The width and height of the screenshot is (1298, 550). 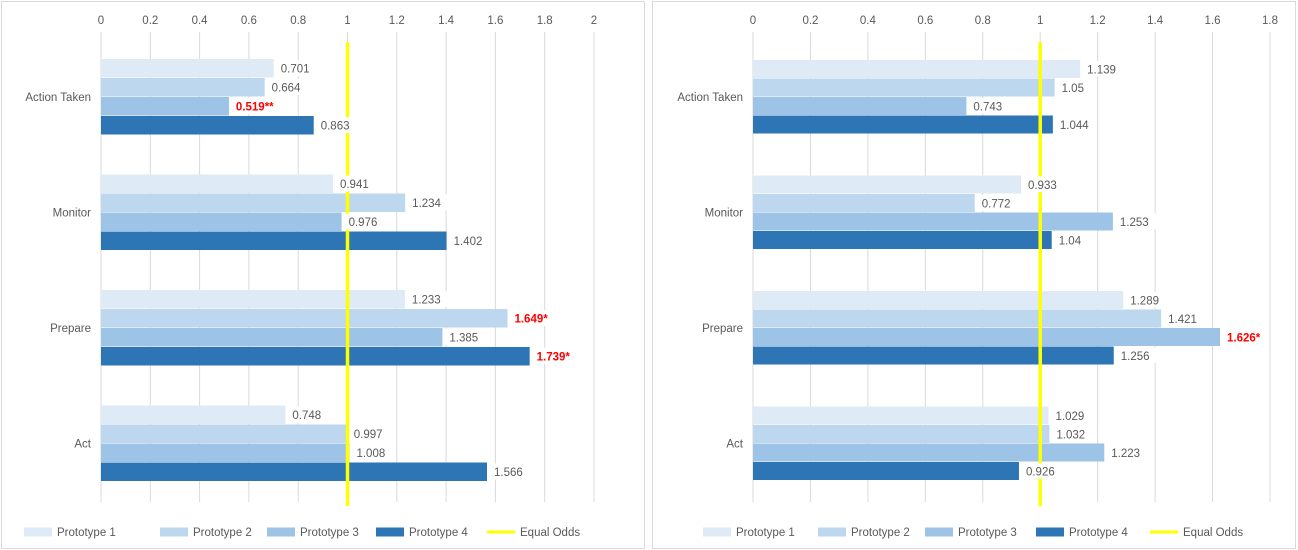 I want to click on data-label-prototype-1-act: 1.029, so click(x=1070, y=417).